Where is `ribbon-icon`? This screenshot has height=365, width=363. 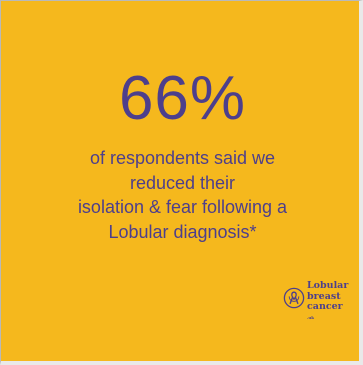 ribbon-icon is located at coordinates (294, 298).